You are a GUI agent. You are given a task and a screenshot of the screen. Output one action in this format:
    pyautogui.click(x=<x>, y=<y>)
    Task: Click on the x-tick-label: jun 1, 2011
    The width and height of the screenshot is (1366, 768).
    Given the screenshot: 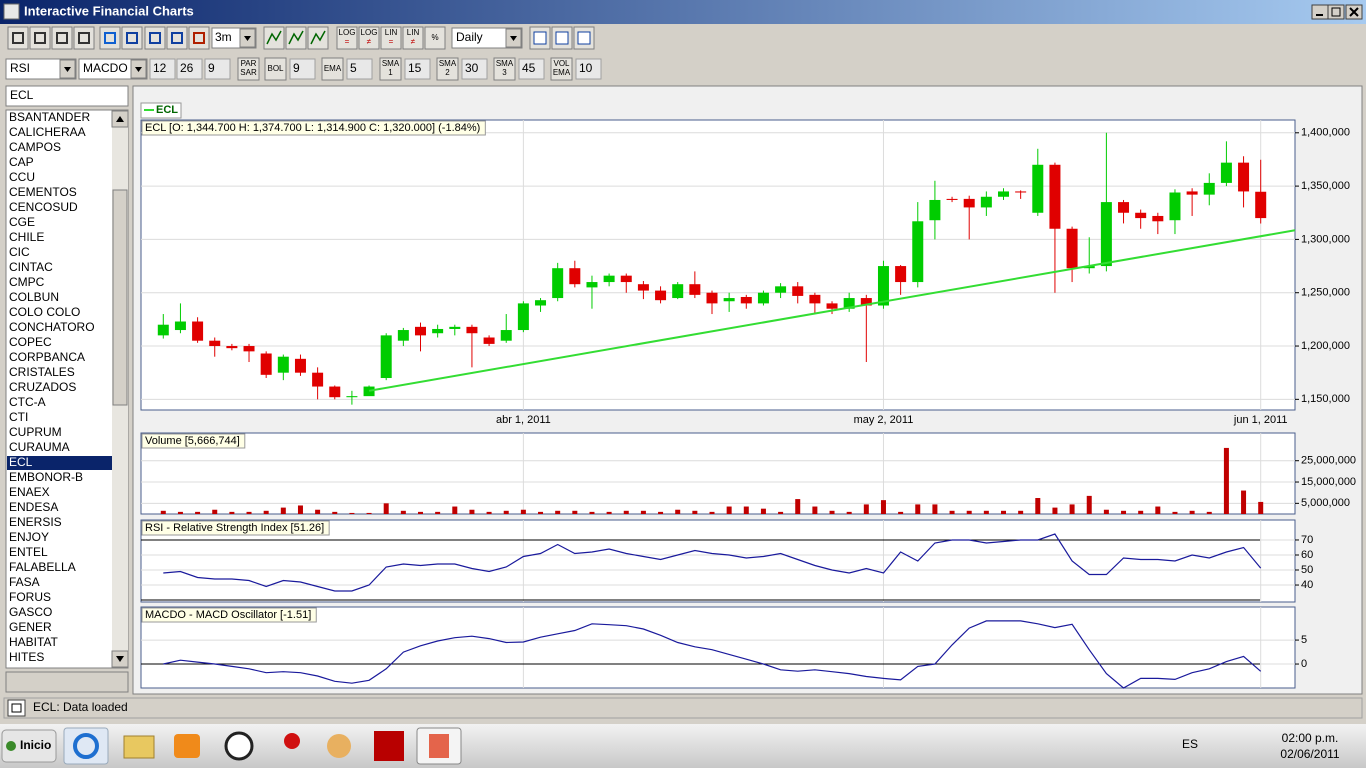 What is the action you would take?
    pyautogui.click(x=1260, y=420)
    